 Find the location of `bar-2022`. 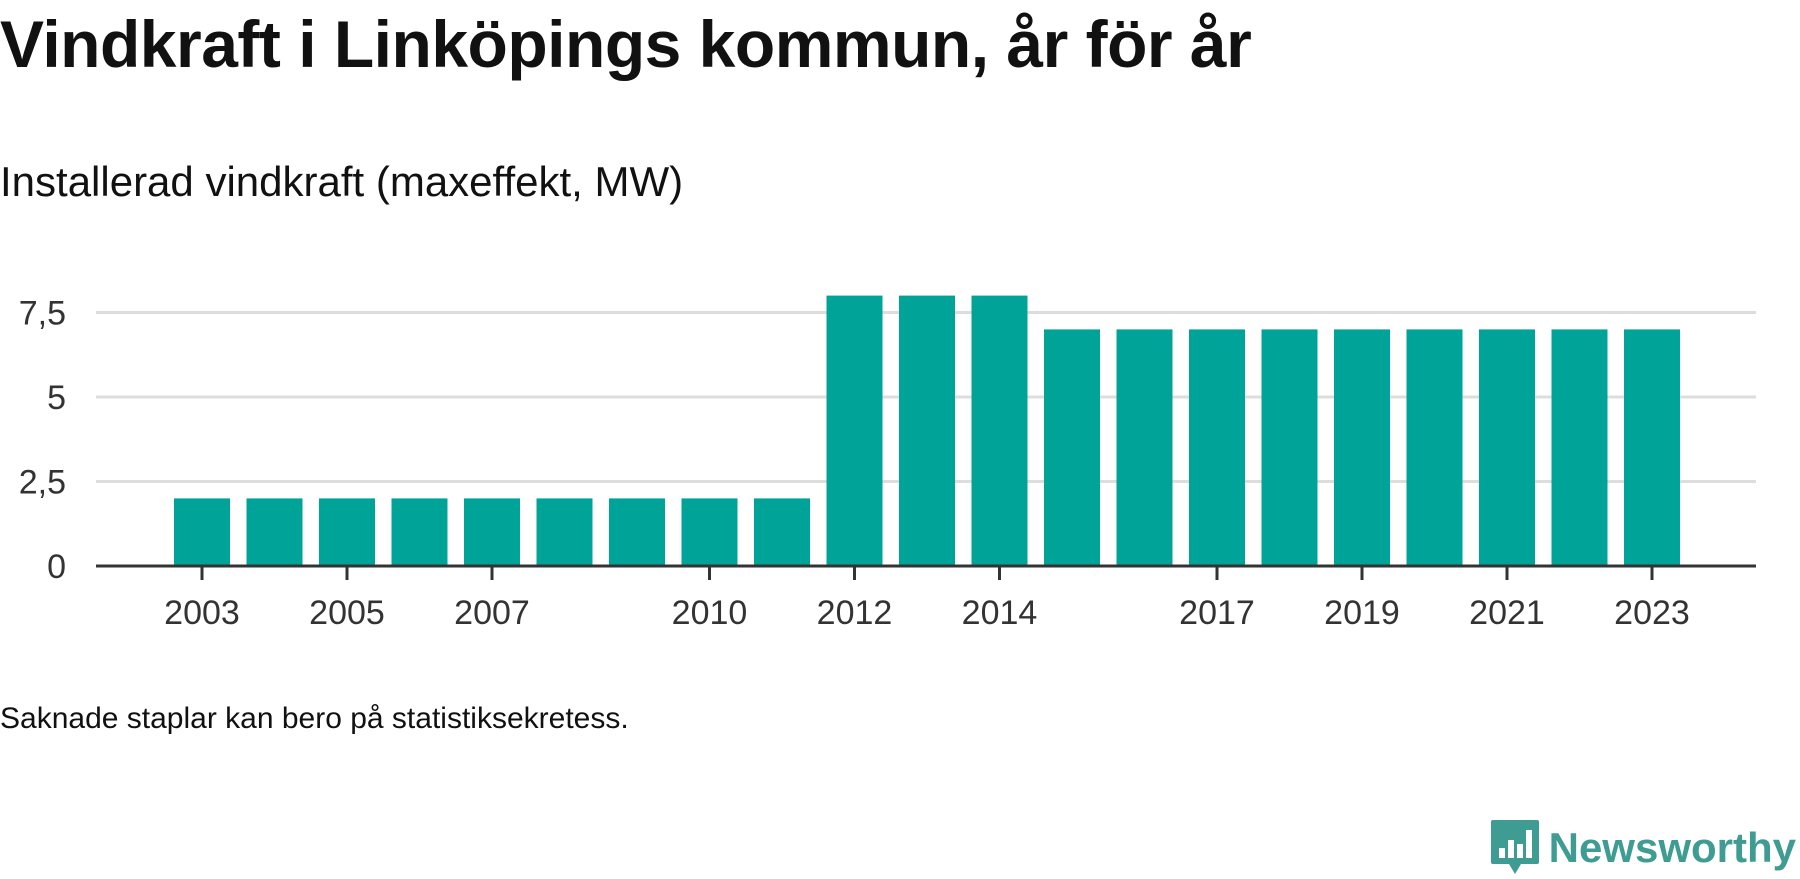

bar-2022 is located at coordinates (1579, 447).